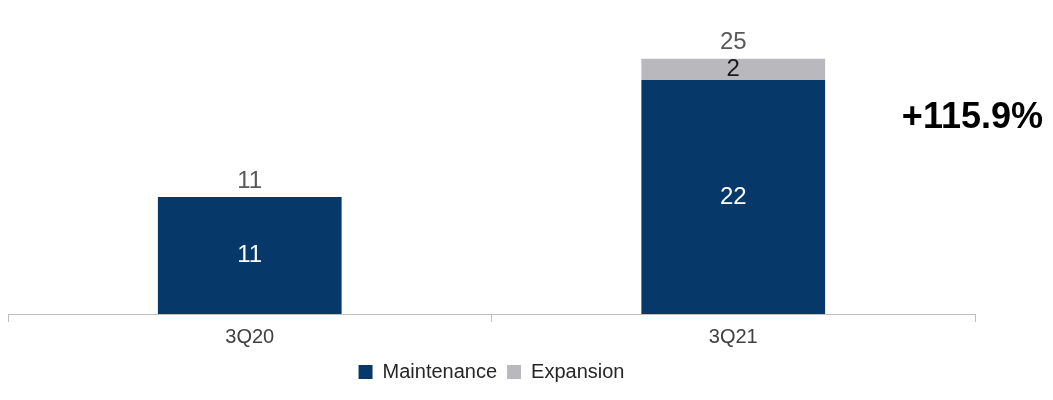  What do you see at coordinates (733, 41) in the screenshot?
I see `total-label: 25` at bounding box center [733, 41].